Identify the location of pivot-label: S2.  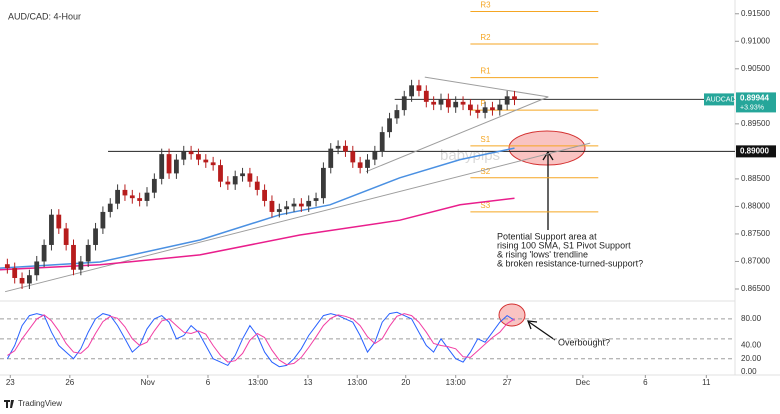
(485, 171).